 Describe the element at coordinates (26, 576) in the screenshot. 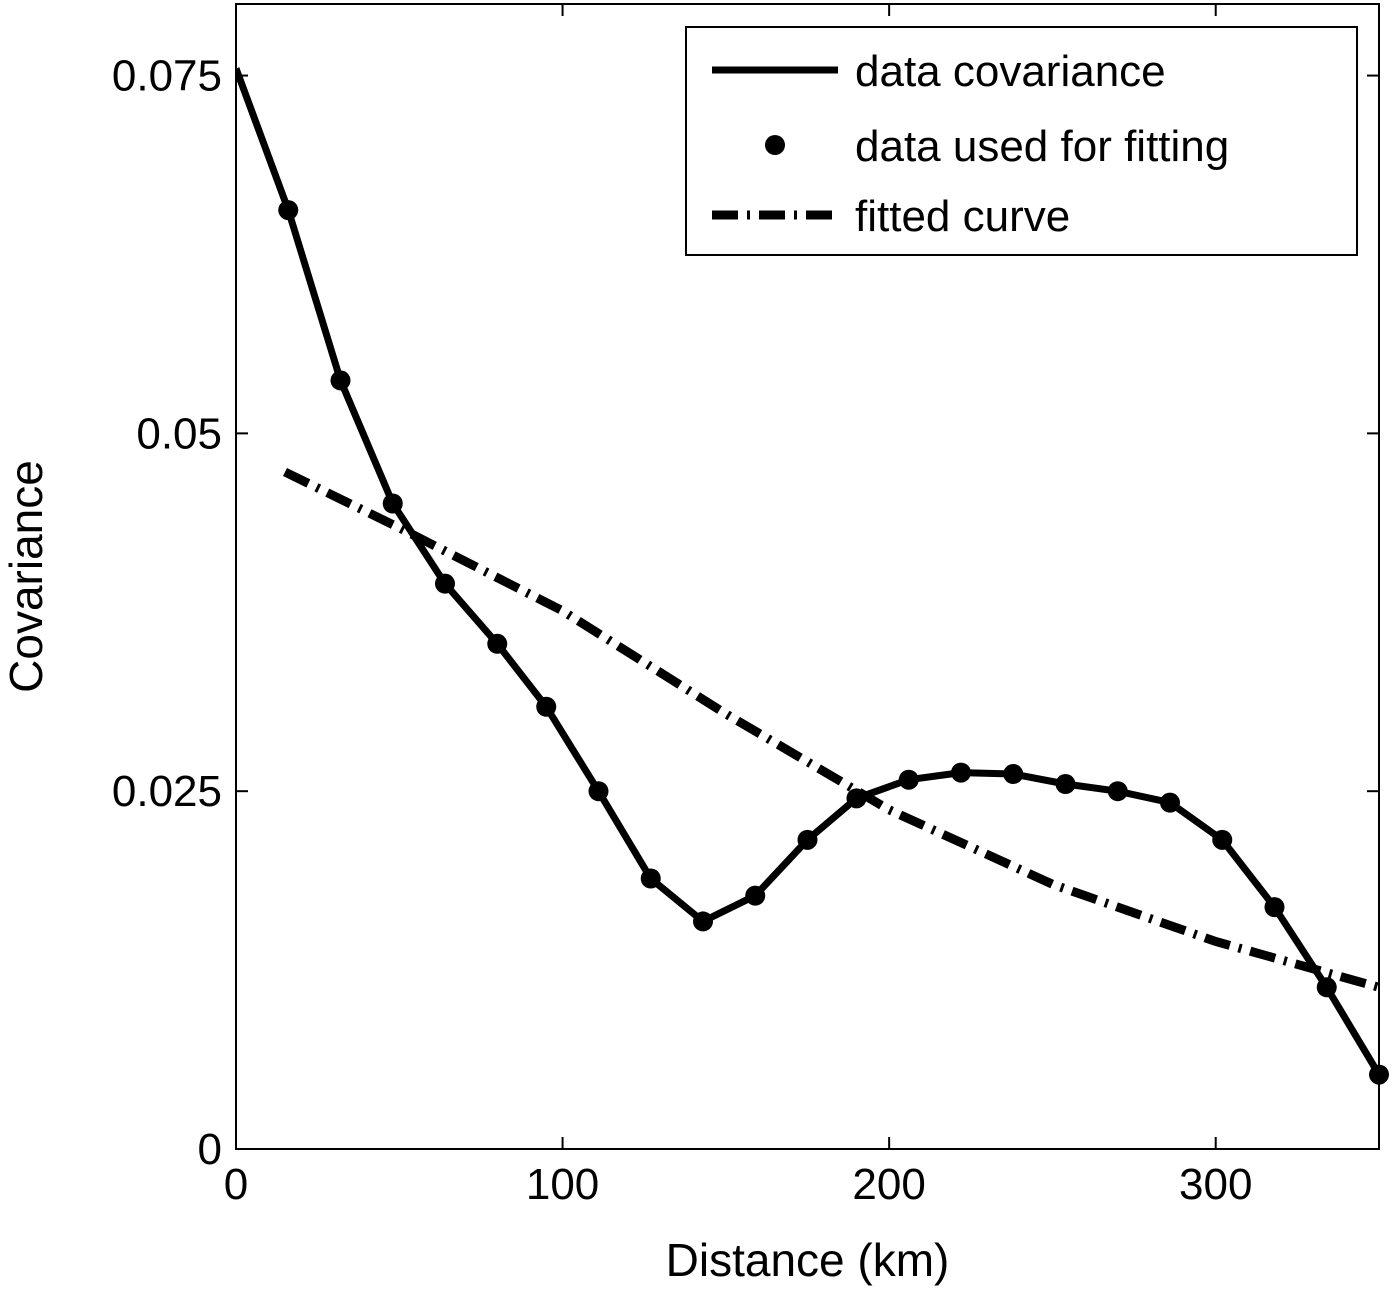

I see `y-axis-label: Covariance` at that location.